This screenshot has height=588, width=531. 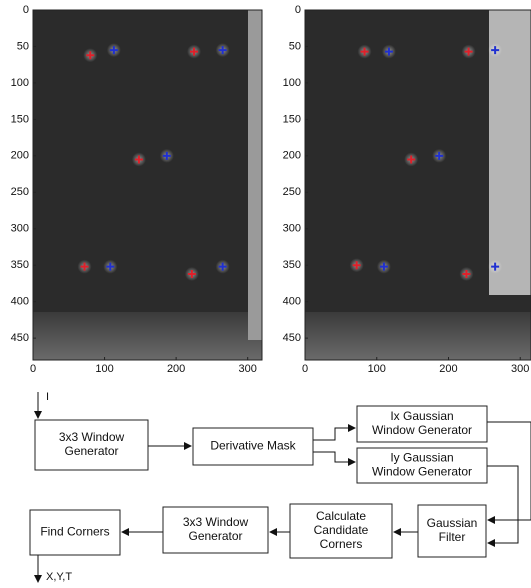 I want to click on node-label: Derivative Mask, so click(x=253, y=446).